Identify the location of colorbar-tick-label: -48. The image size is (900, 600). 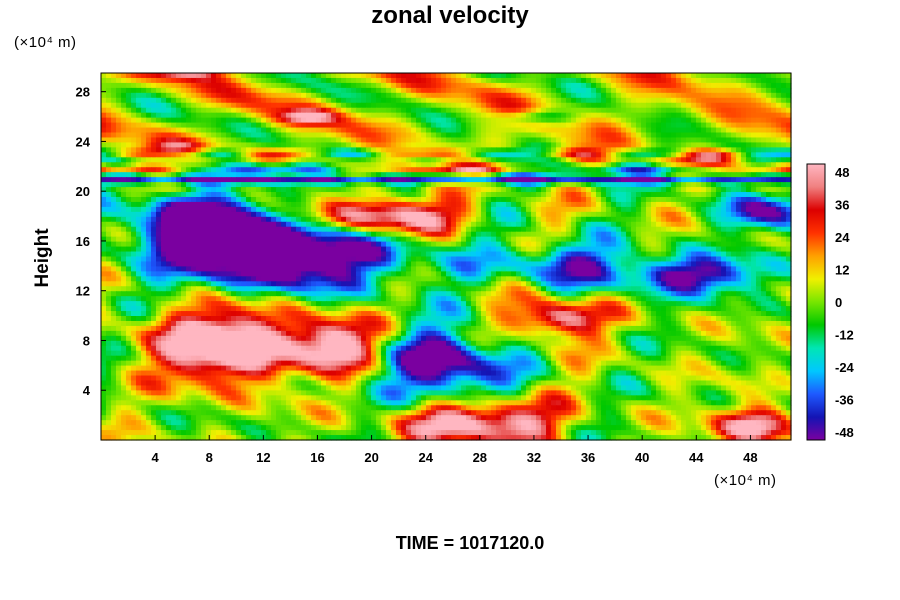
(844, 432).